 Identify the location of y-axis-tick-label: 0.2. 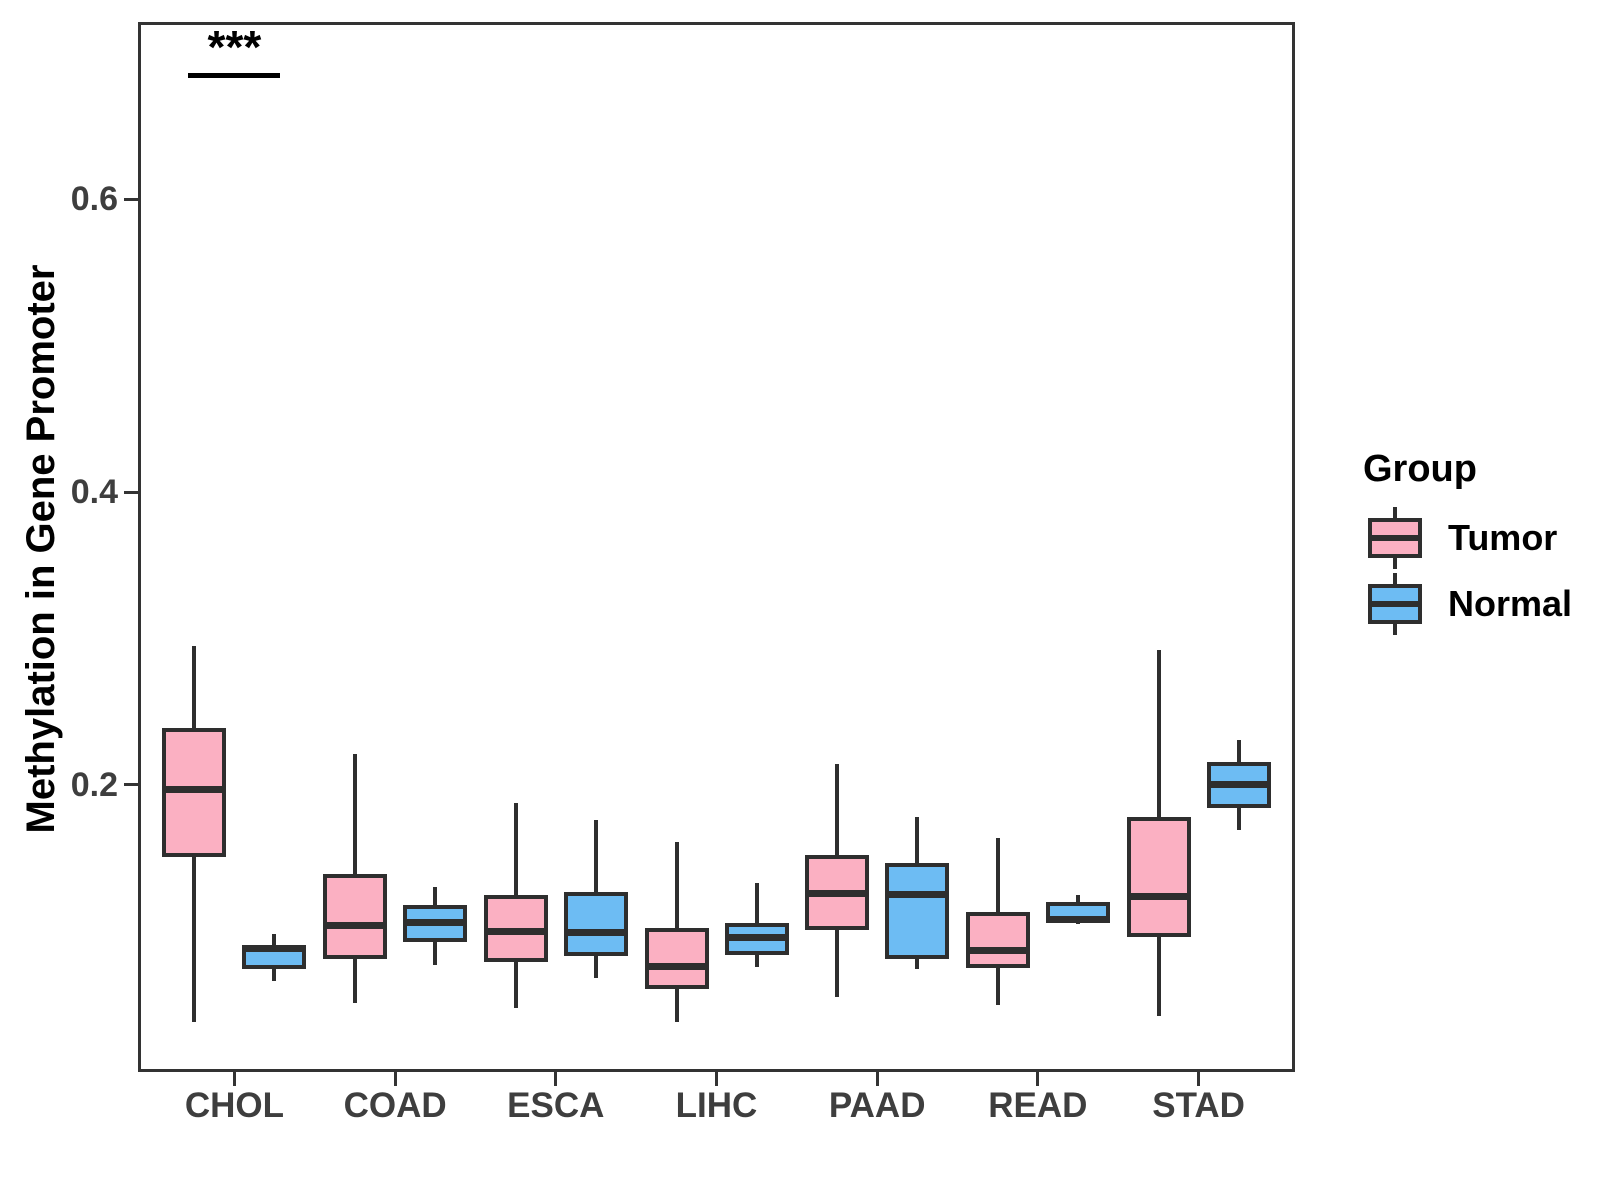
(94, 784).